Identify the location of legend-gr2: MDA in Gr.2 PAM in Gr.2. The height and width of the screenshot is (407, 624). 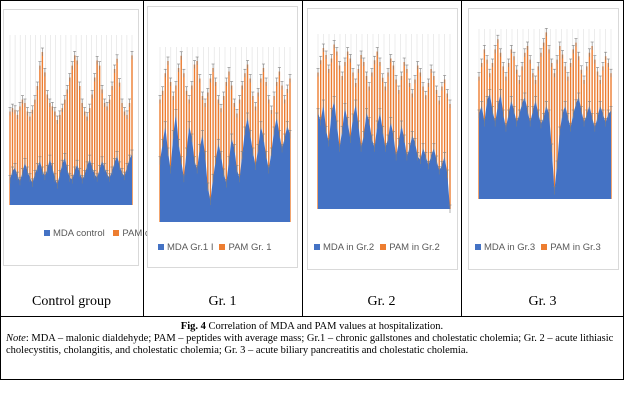
(380, 247).